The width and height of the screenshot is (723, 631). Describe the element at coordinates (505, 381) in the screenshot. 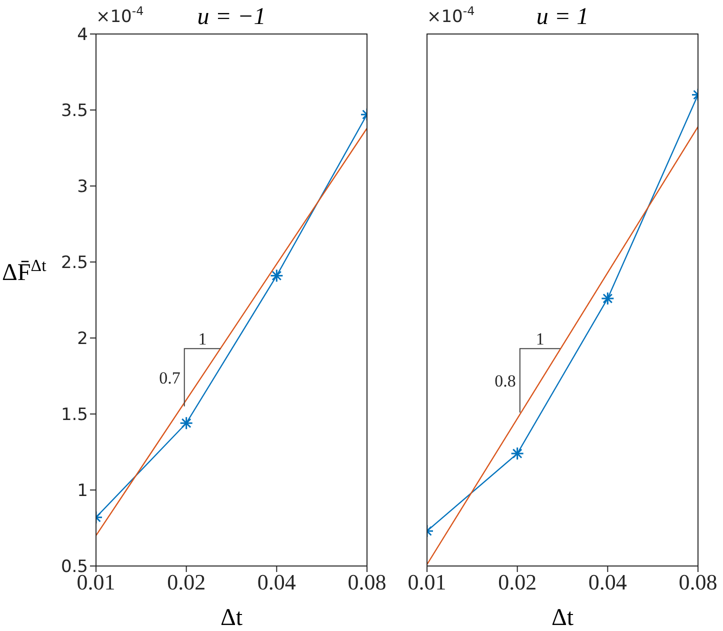

I see `annotation: 0.8` at that location.